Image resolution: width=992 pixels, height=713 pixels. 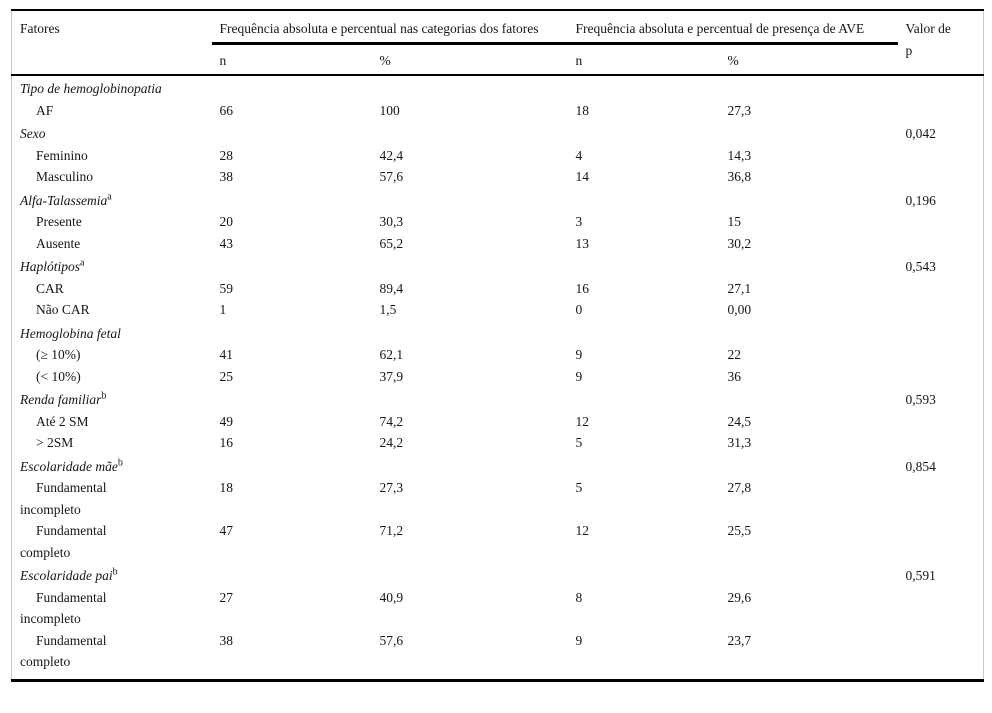 I want to click on factor-cell: Escolaridade mãeb, so click(x=112, y=466).